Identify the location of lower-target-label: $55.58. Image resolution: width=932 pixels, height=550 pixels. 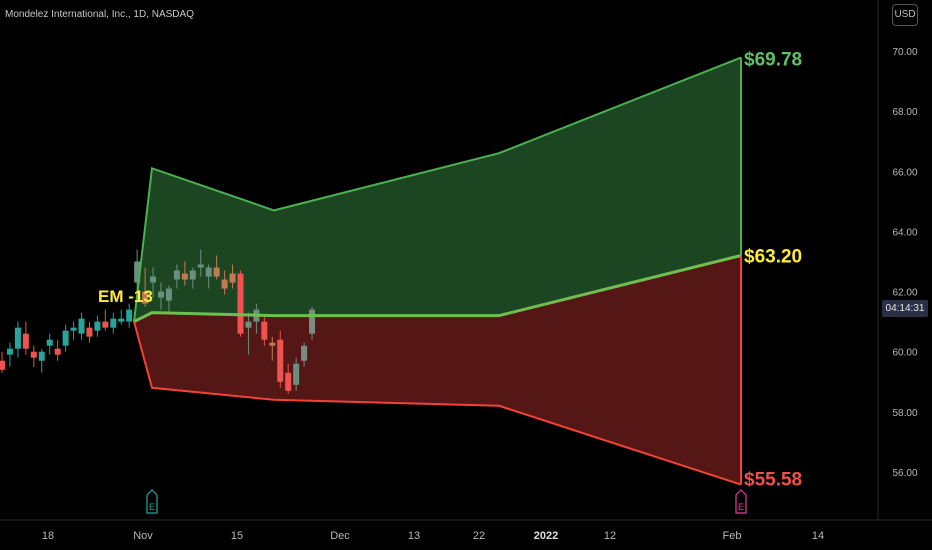
(773, 480).